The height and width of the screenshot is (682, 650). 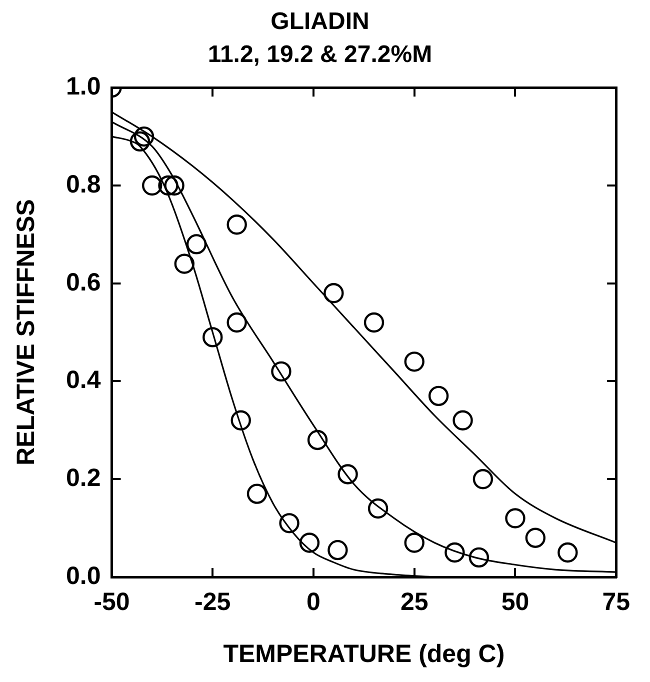 What do you see at coordinates (320, 54) in the screenshot?
I see `chart-subtitle: 11.2, 19.2 & 27.2%M` at bounding box center [320, 54].